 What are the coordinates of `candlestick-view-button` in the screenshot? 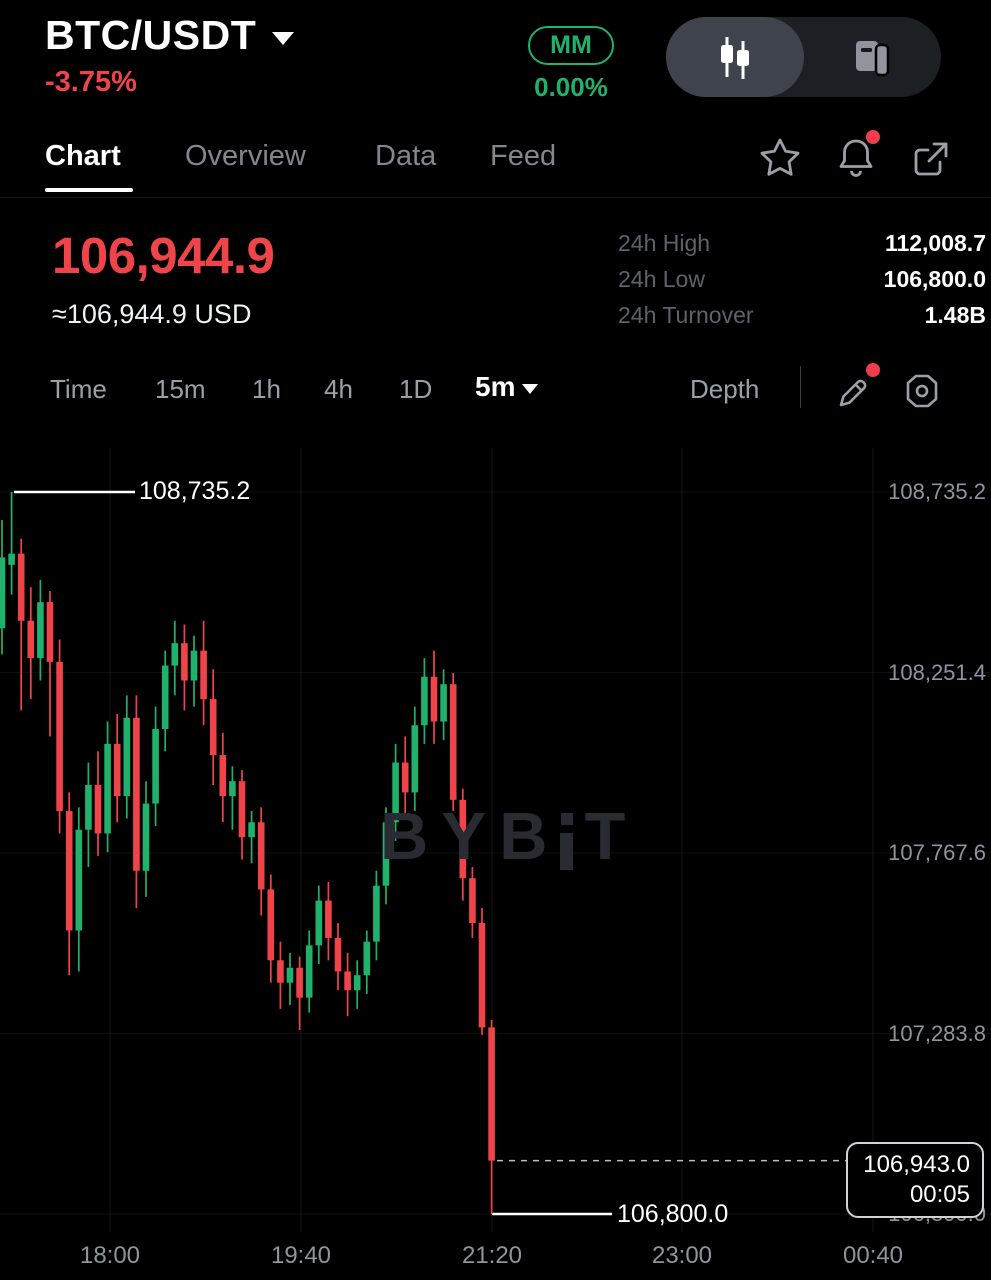 It's located at (735, 57).